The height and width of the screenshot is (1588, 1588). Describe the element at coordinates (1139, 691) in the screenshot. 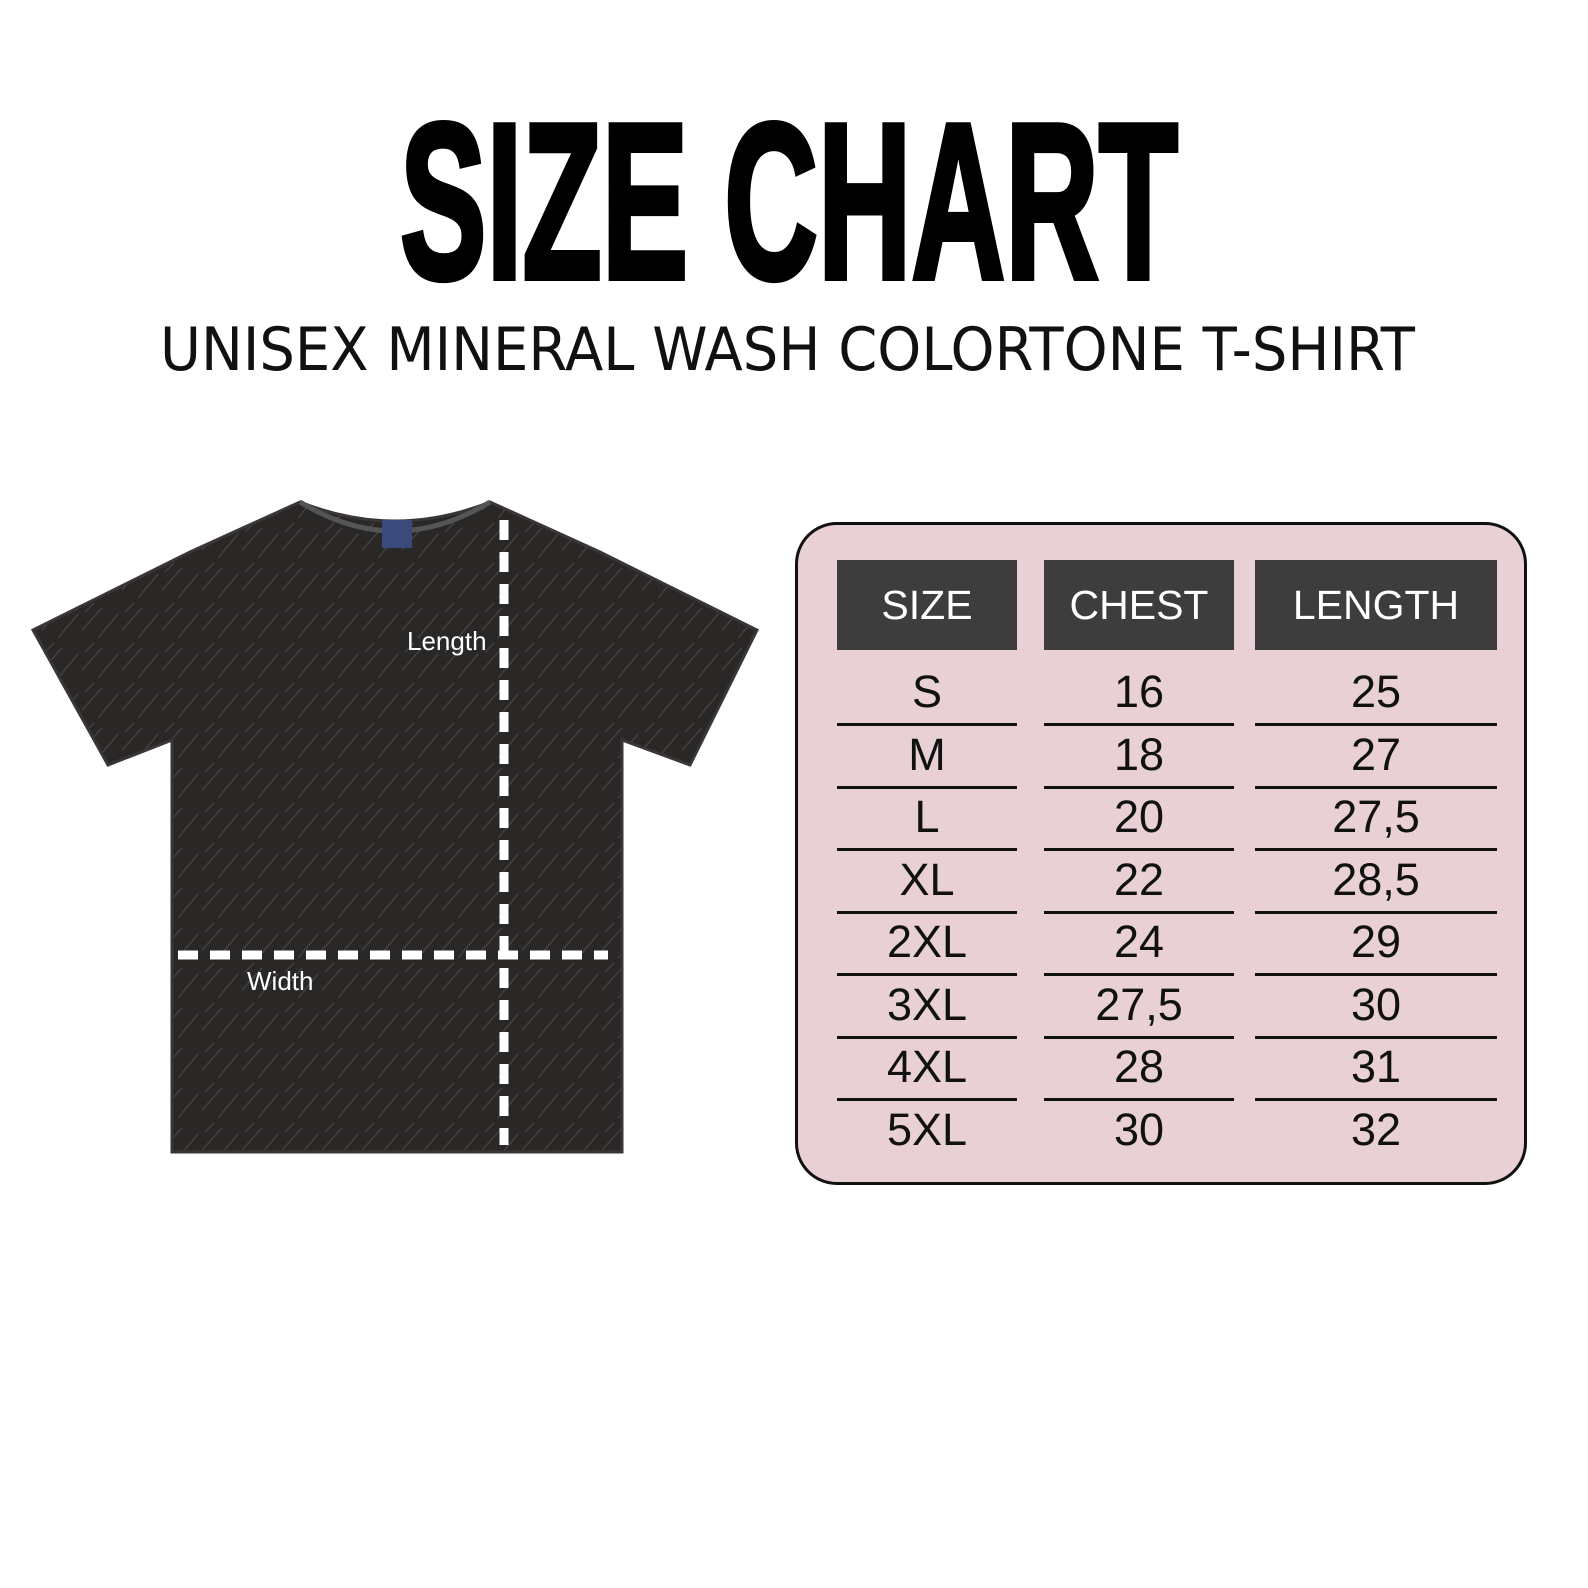

I see `cell-chest: 16` at that location.